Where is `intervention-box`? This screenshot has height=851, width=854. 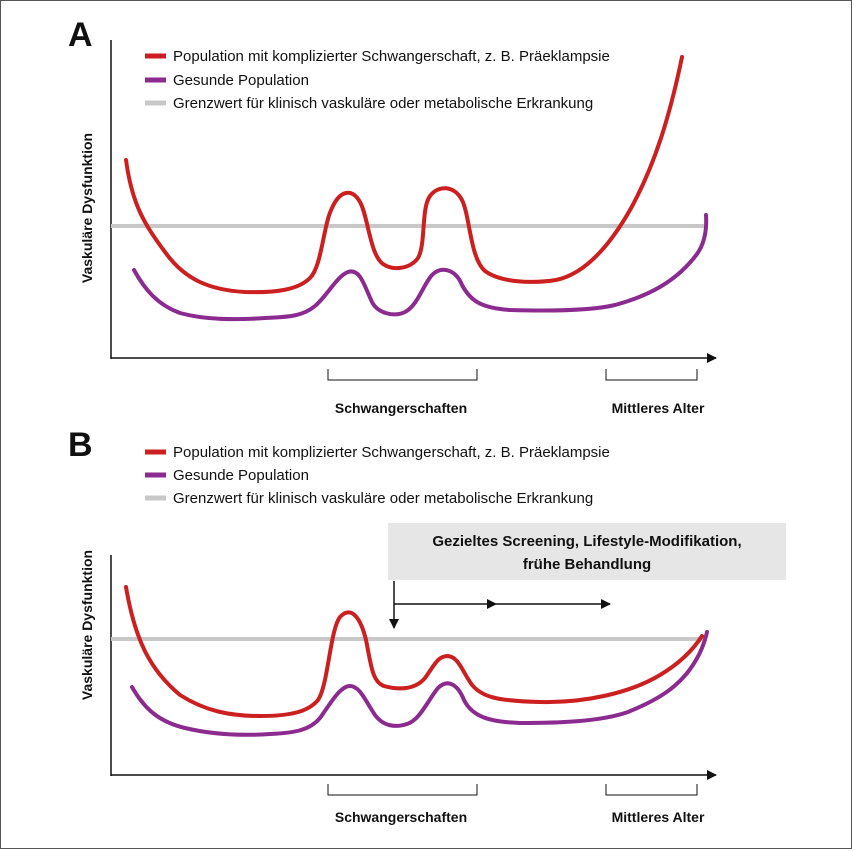 intervention-box is located at coordinates (587, 551).